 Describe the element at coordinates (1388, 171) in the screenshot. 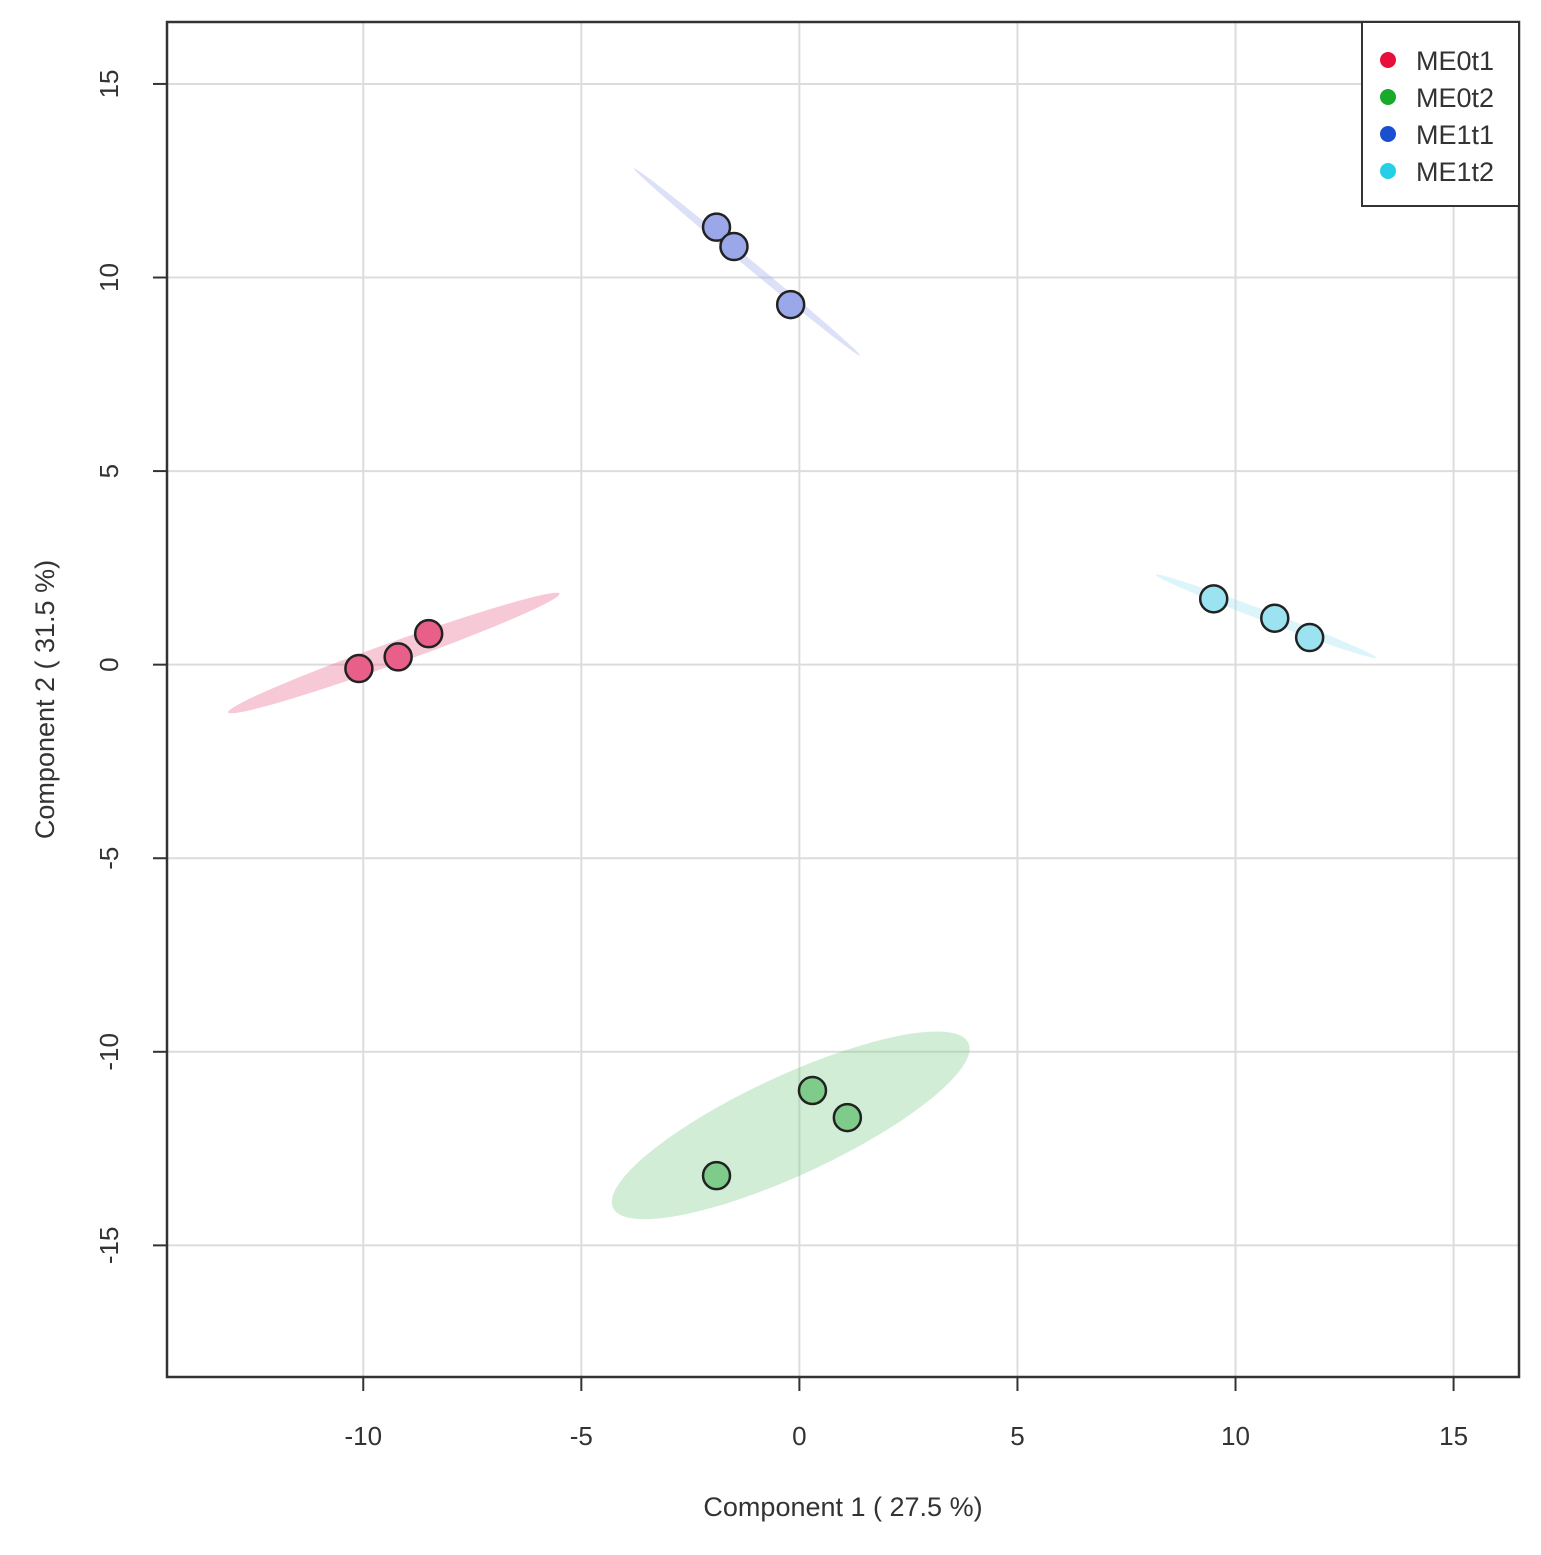

I see `legend-marker-me1t2` at that location.